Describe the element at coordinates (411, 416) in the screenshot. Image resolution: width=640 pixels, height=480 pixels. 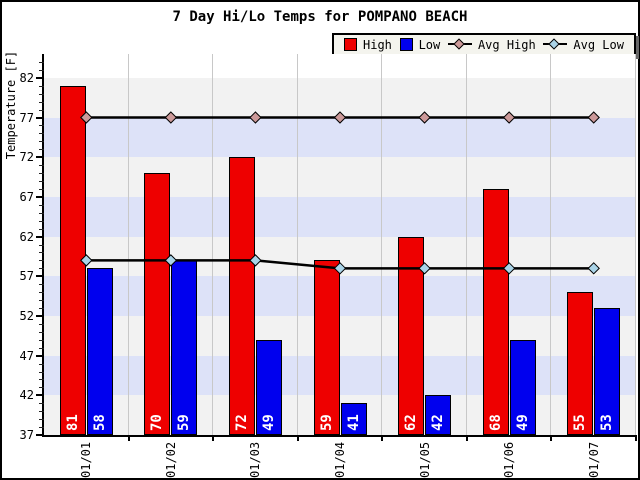
I see `high-bar-value-label: 62` at that location.